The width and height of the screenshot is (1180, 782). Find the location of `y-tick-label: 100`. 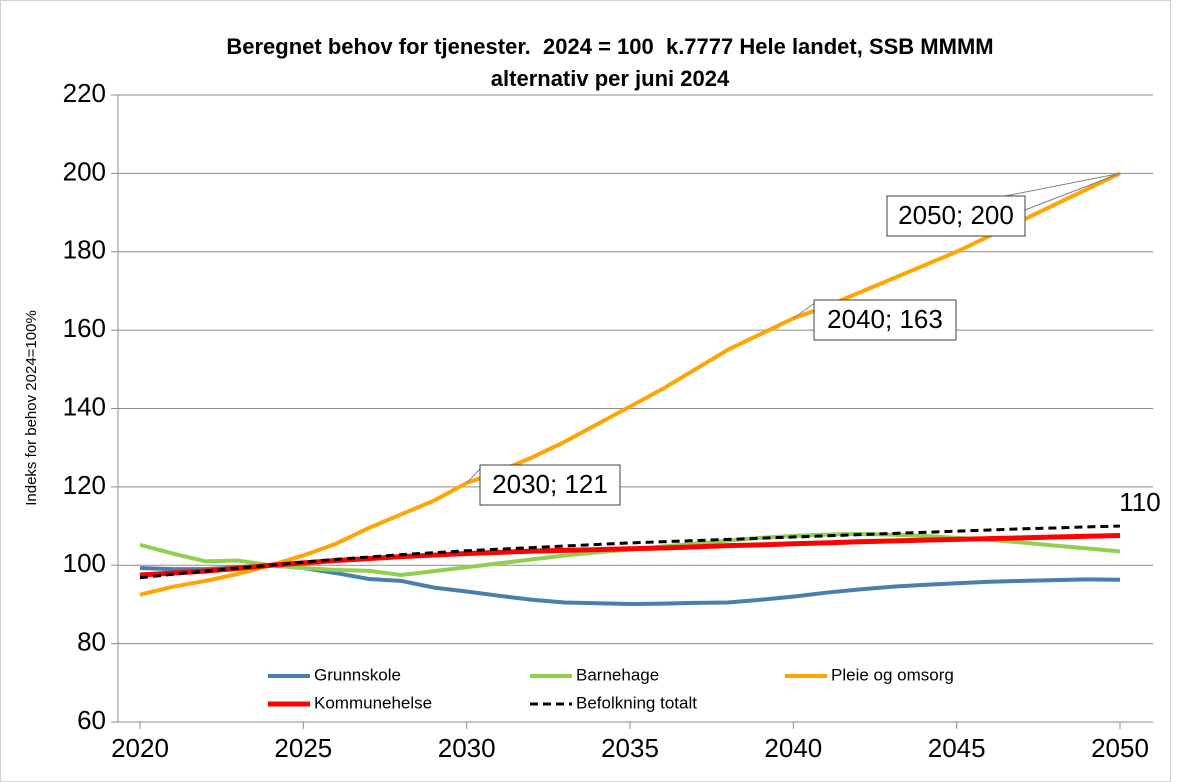

y-tick-label: 100 is located at coordinates (84, 563).